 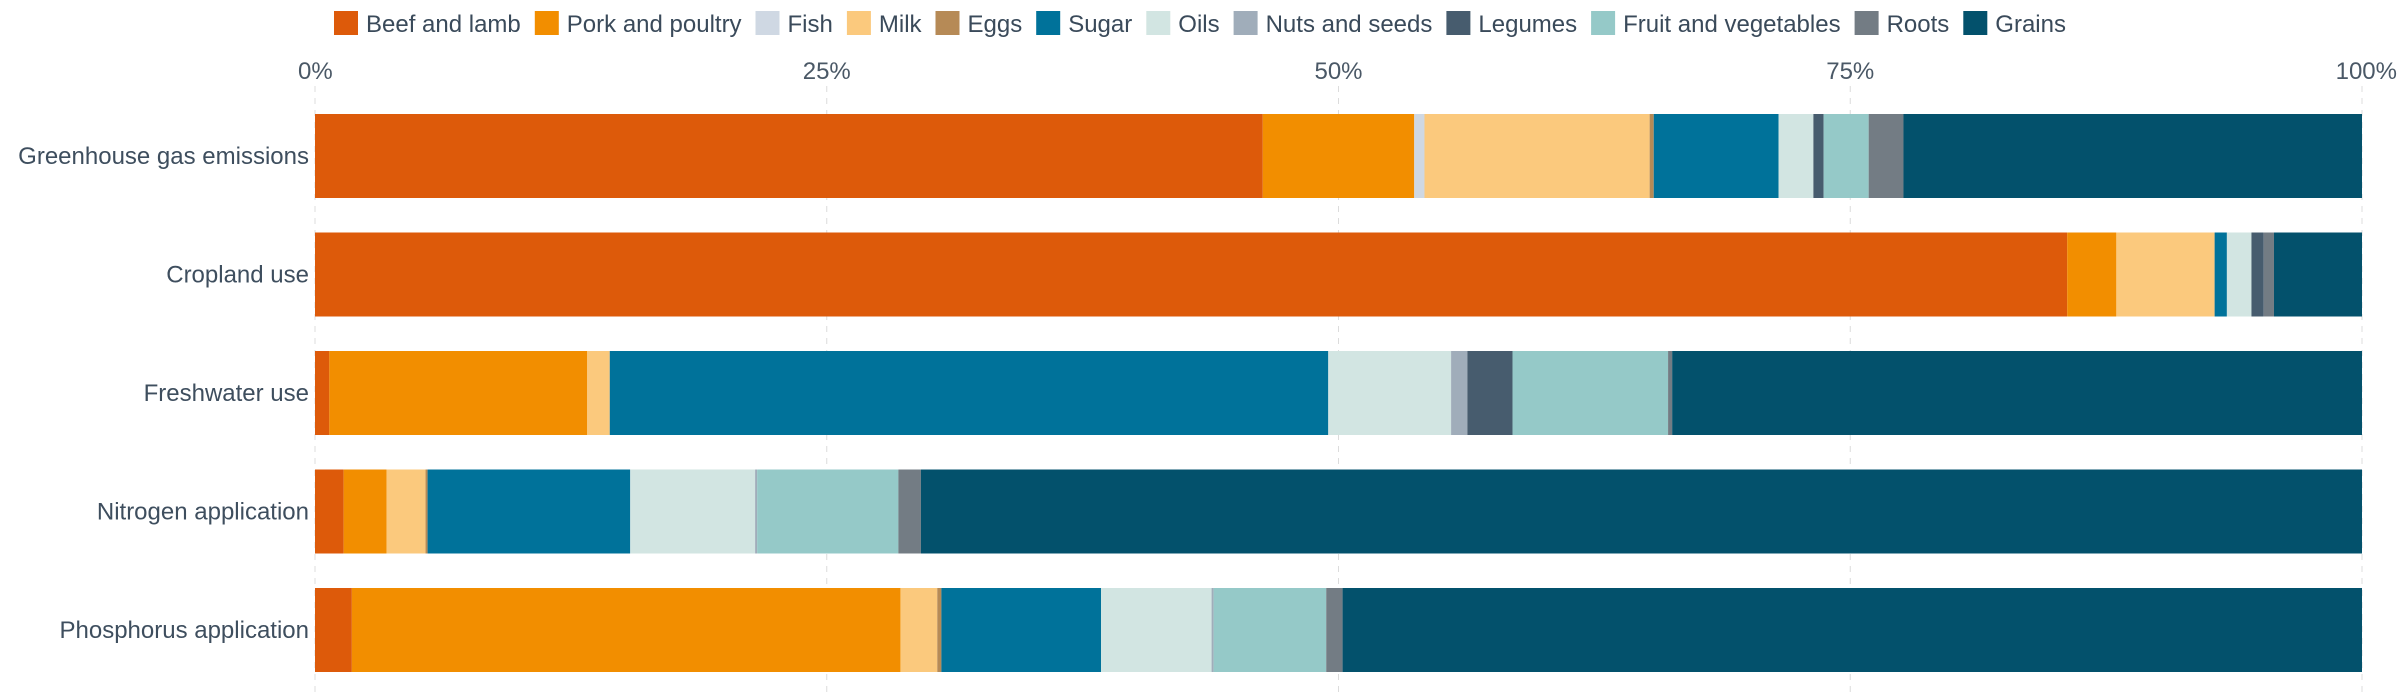 I want to click on legend-item-eggs: Eggs, so click(x=979, y=24).